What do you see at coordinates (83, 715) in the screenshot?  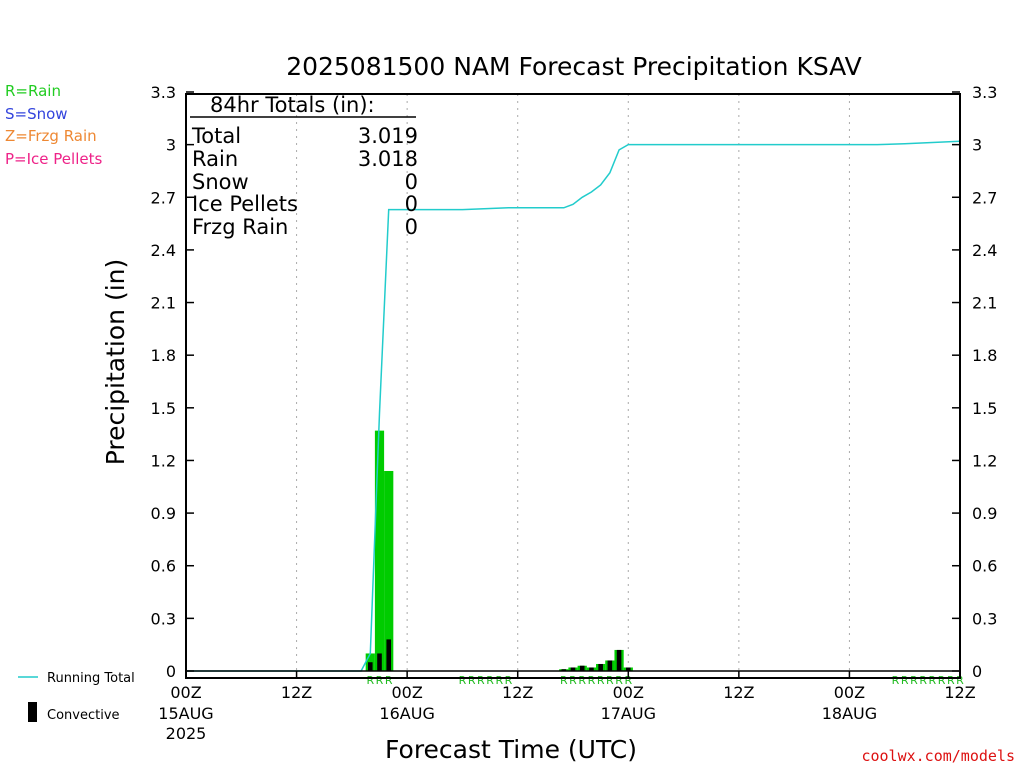 I see `convective-legend-label: Convective` at bounding box center [83, 715].